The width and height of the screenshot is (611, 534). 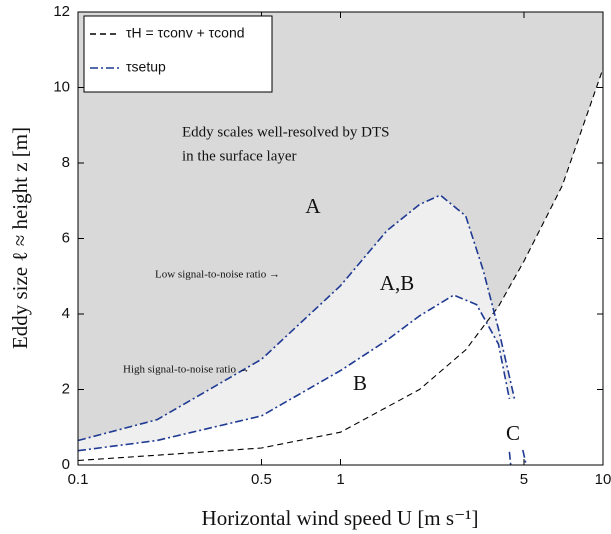 What do you see at coordinates (186, 370) in the screenshot?
I see `annotation: High signal-to-noise ratio →` at bounding box center [186, 370].